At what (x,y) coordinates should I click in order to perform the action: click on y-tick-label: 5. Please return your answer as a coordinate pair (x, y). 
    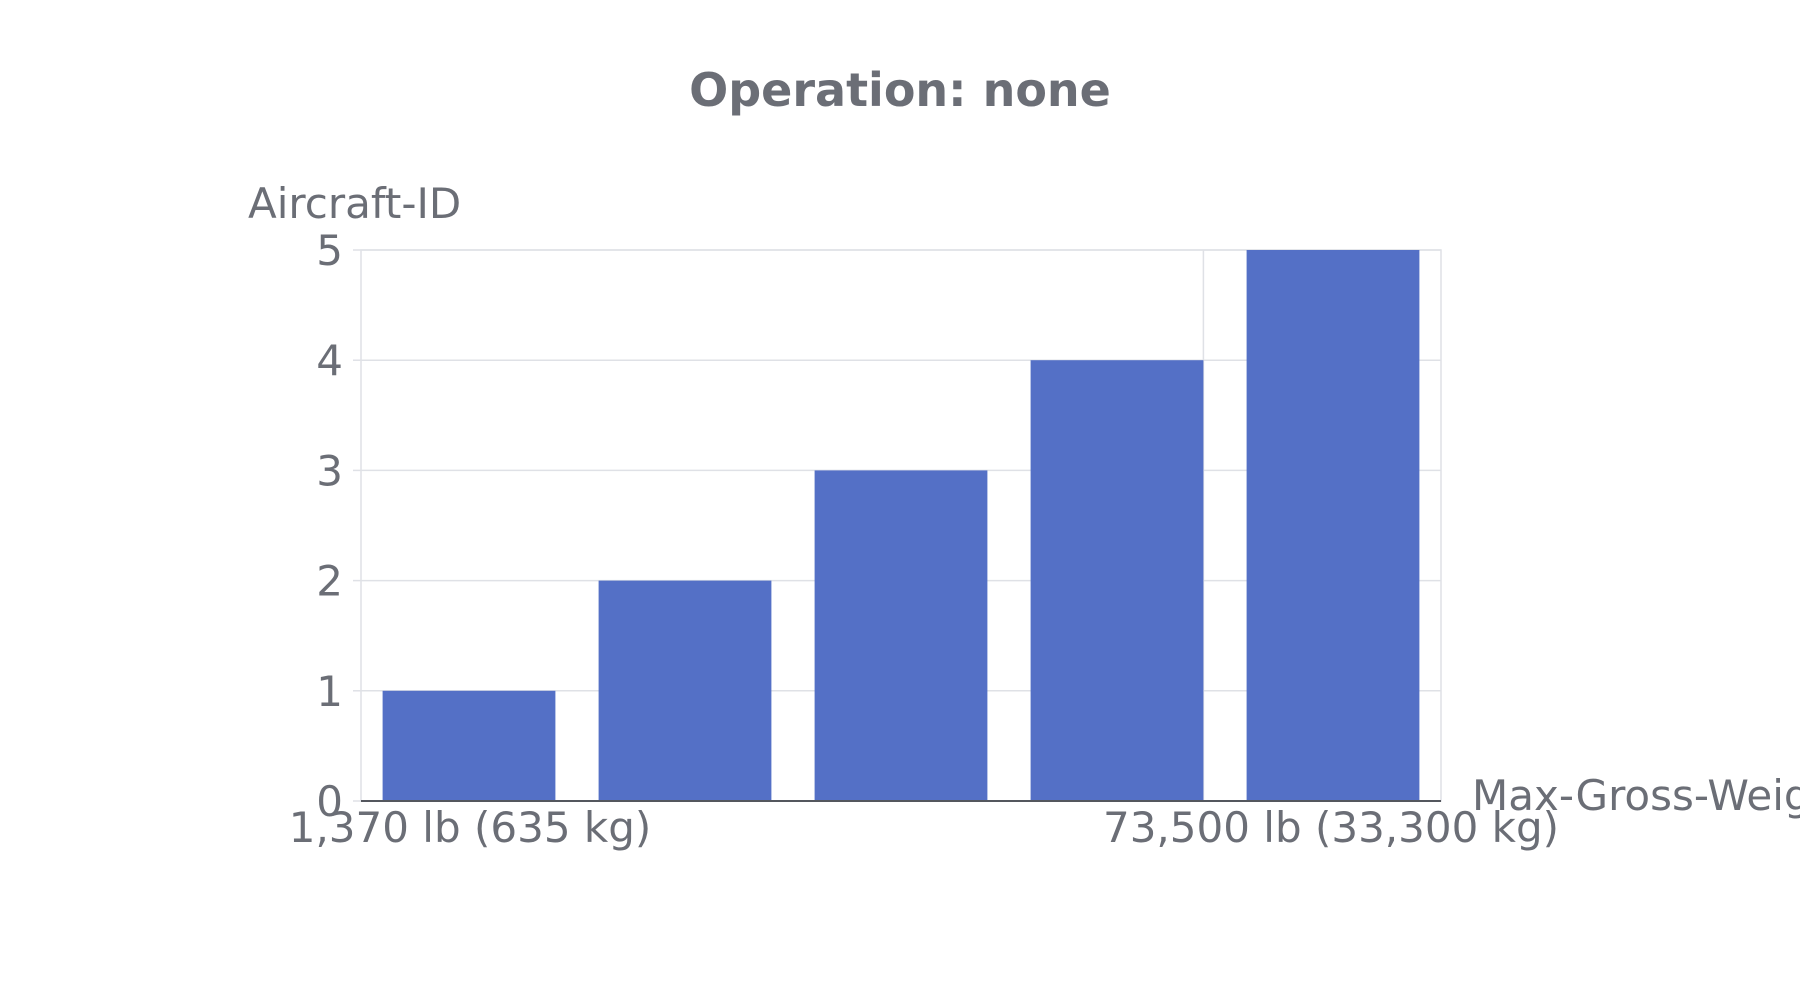
    Looking at the image, I should click on (329, 250).